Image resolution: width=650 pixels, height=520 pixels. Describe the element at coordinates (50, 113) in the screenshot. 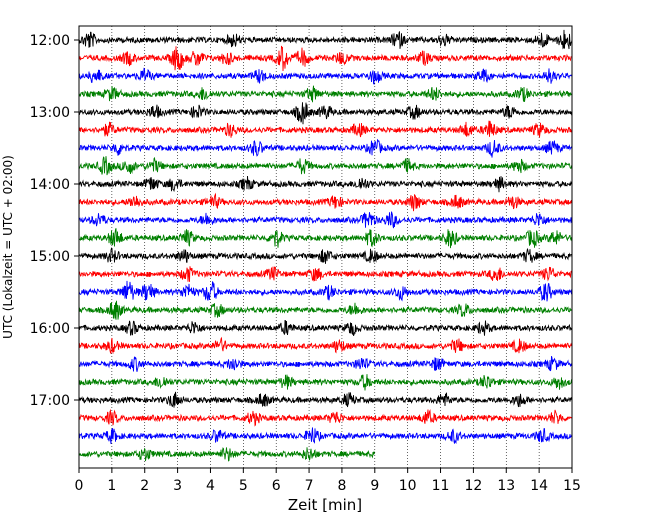

I see `y-tick-label: 13:00` at that location.